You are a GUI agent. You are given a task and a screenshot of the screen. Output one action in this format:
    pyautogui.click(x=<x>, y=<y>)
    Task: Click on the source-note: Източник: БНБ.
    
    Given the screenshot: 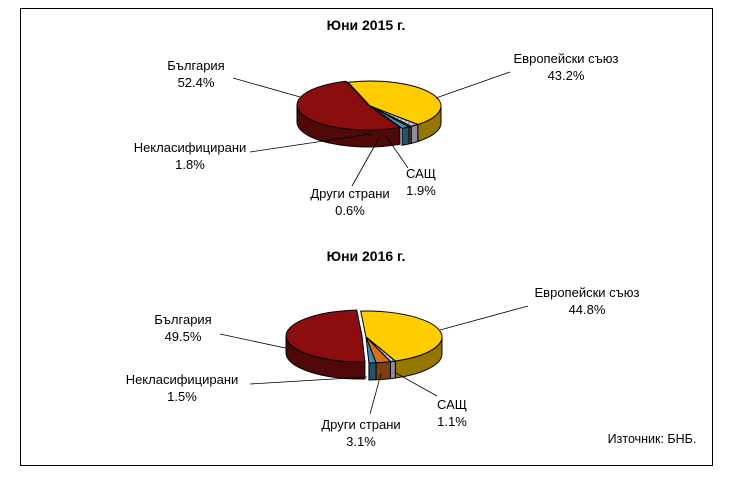 What is the action you would take?
    pyautogui.click(x=652, y=439)
    